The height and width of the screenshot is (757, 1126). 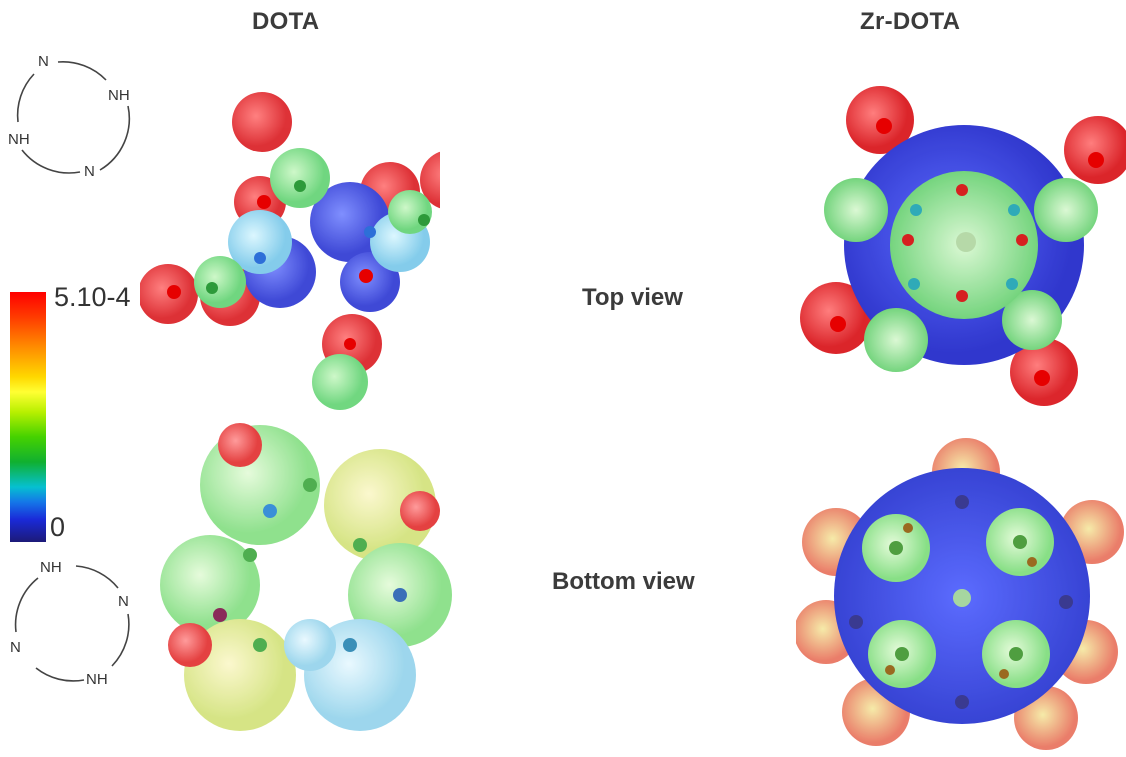 I want to click on colorbar-gradient, so click(x=28, y=417).